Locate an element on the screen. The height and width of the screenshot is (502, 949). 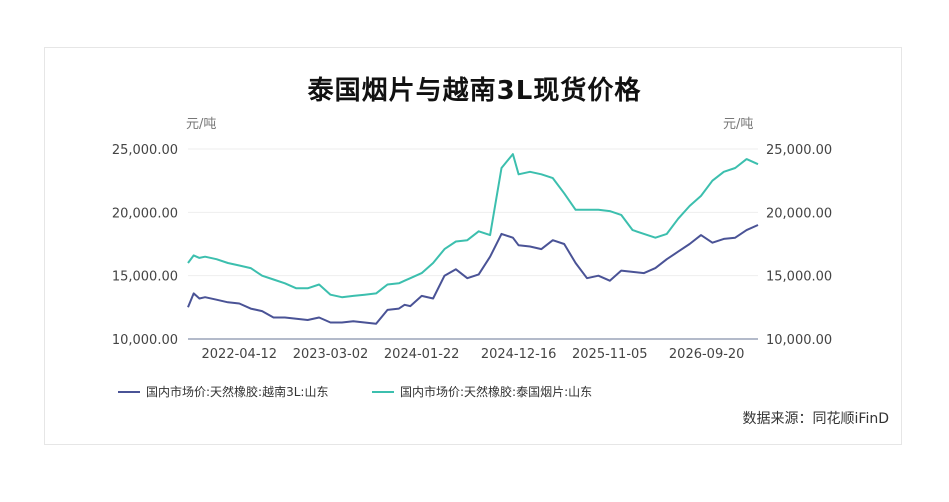
x-tick-label: 2024-01-22 is located at coordinates (422, 354).